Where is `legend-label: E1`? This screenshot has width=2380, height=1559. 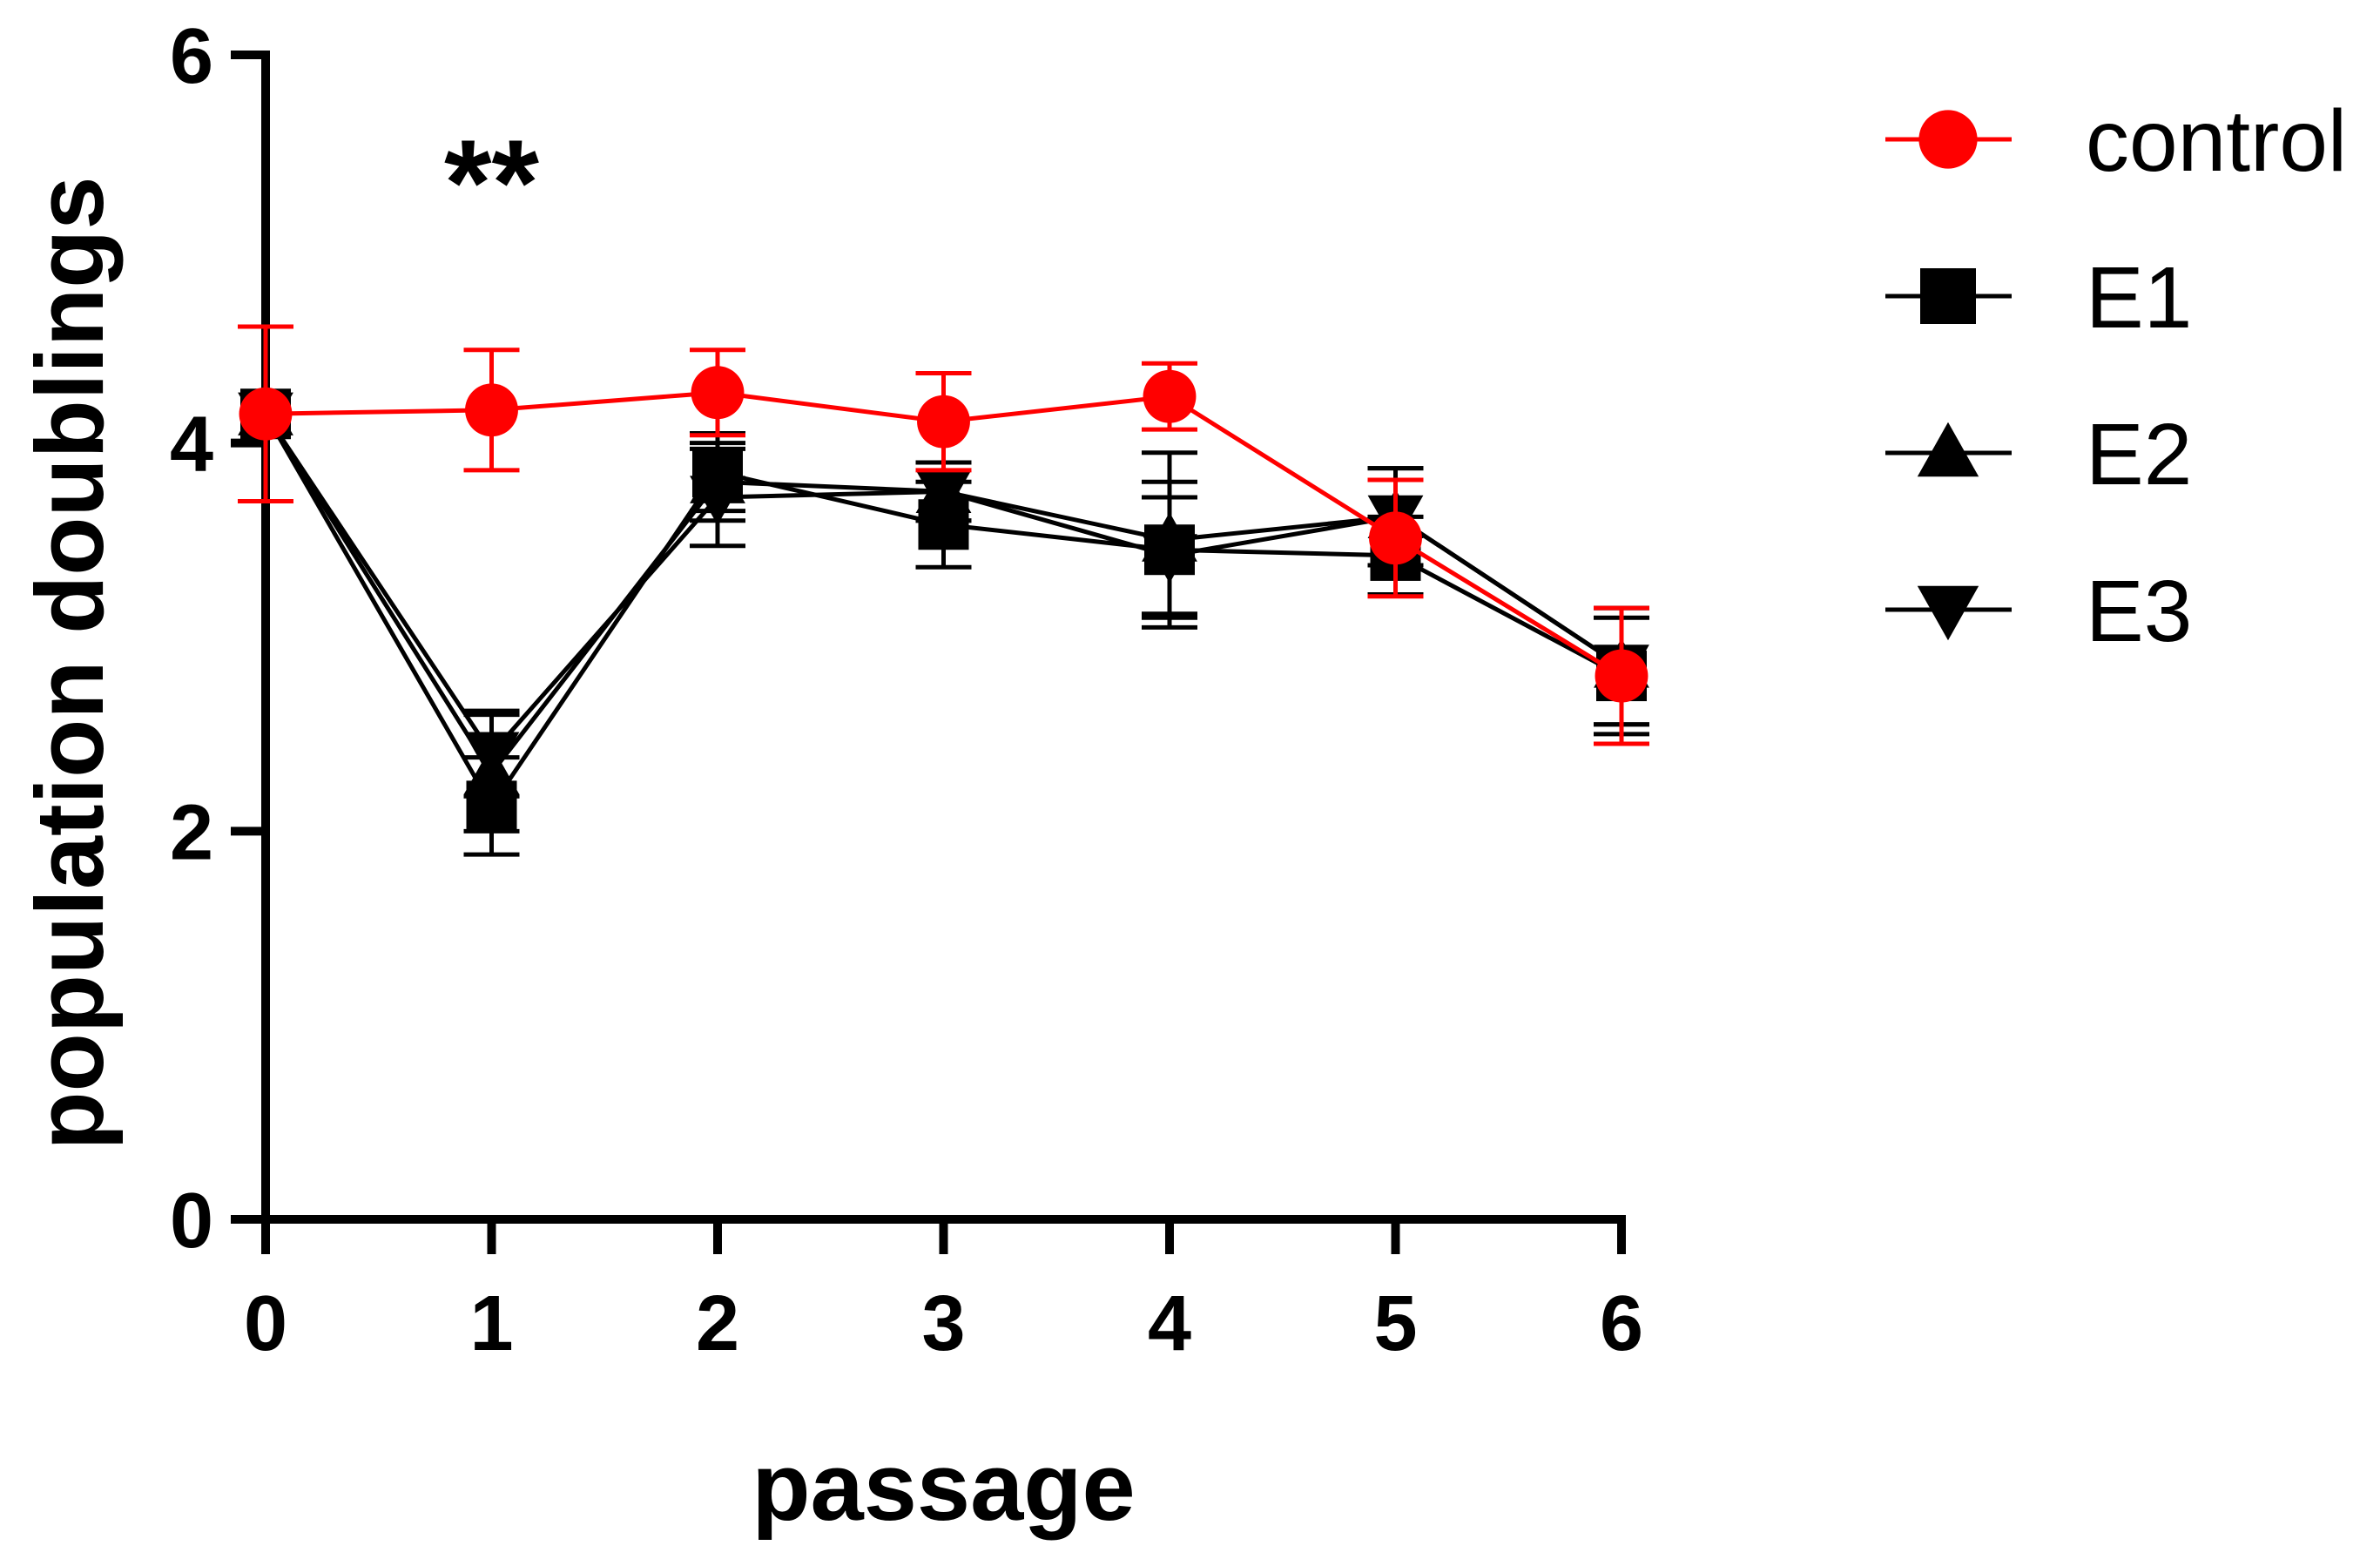
legend-label: E1 is located at coordinates (2139, 298).